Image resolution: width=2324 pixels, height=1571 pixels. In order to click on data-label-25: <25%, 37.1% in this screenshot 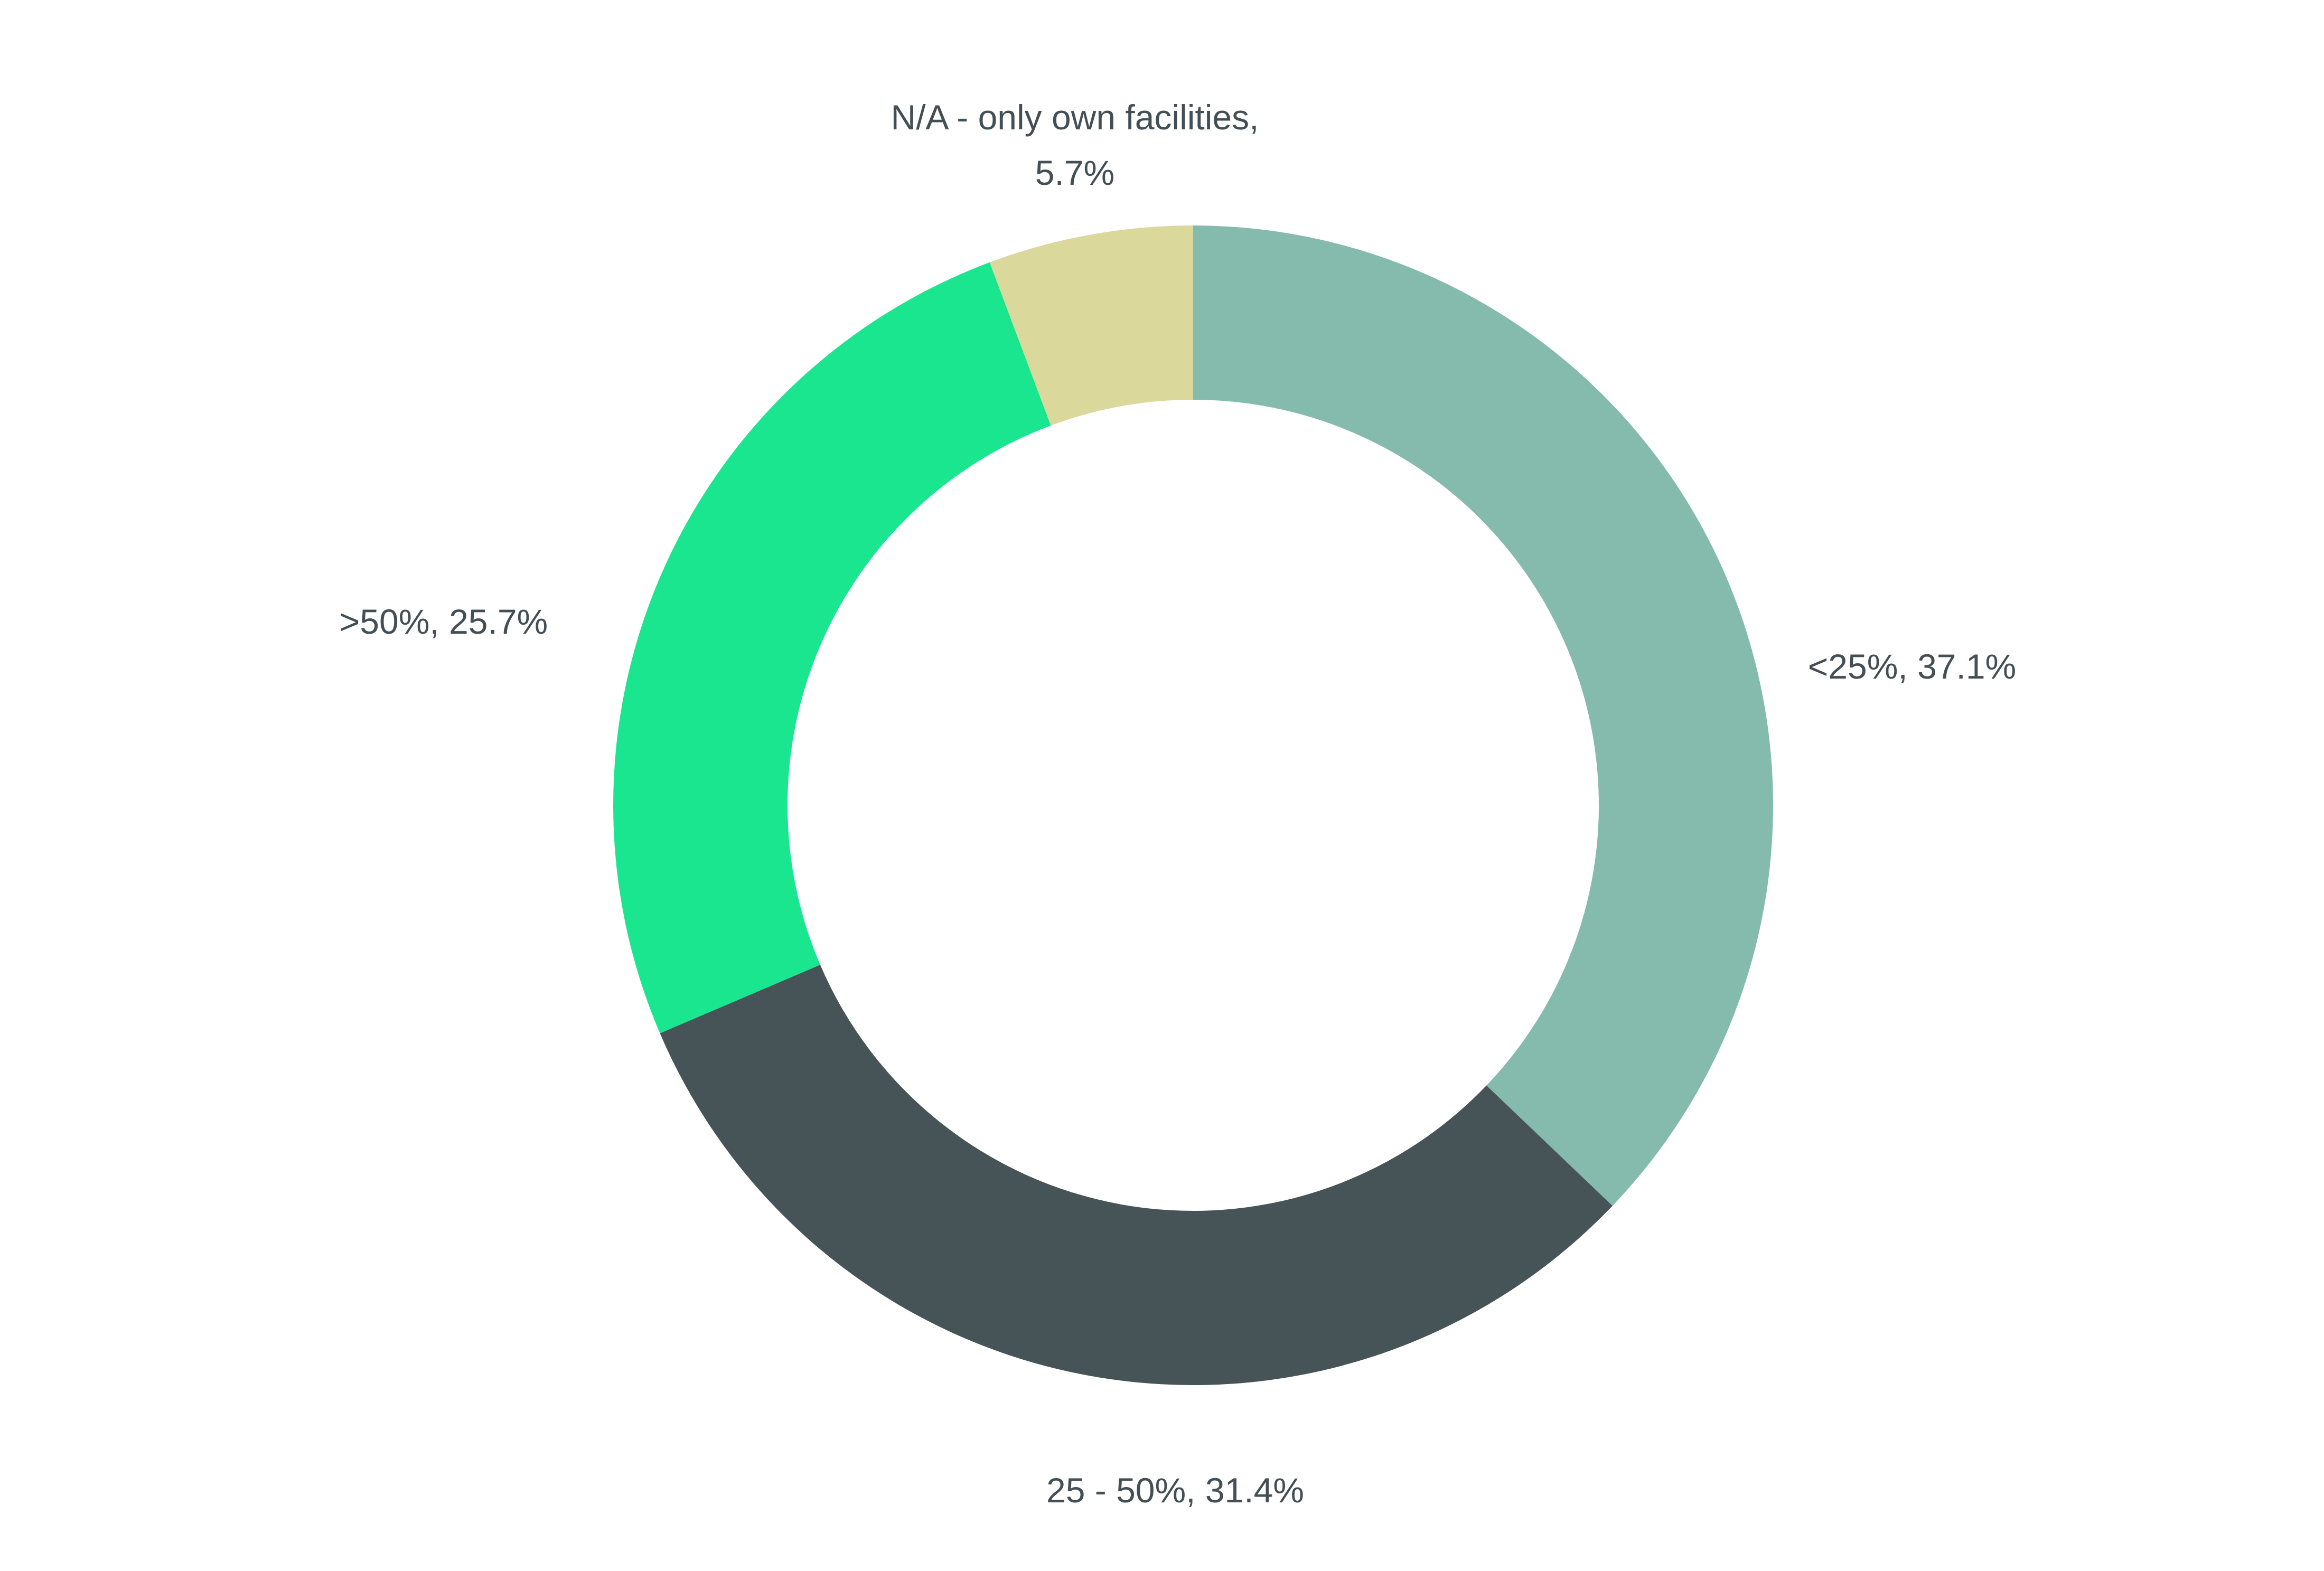, I will do `click(1912, 666)`.